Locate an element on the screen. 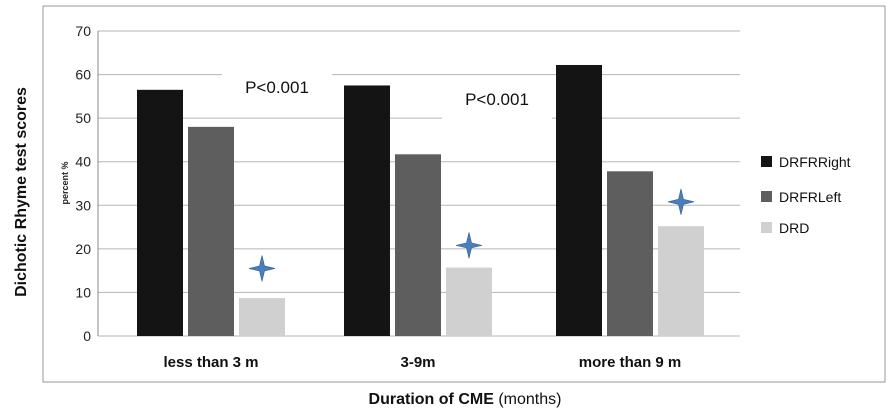 Image resolution: width=891 pixels, height=416 pixels. x-axis-title-main: Duration of CME is located at coordinates (432, 399).